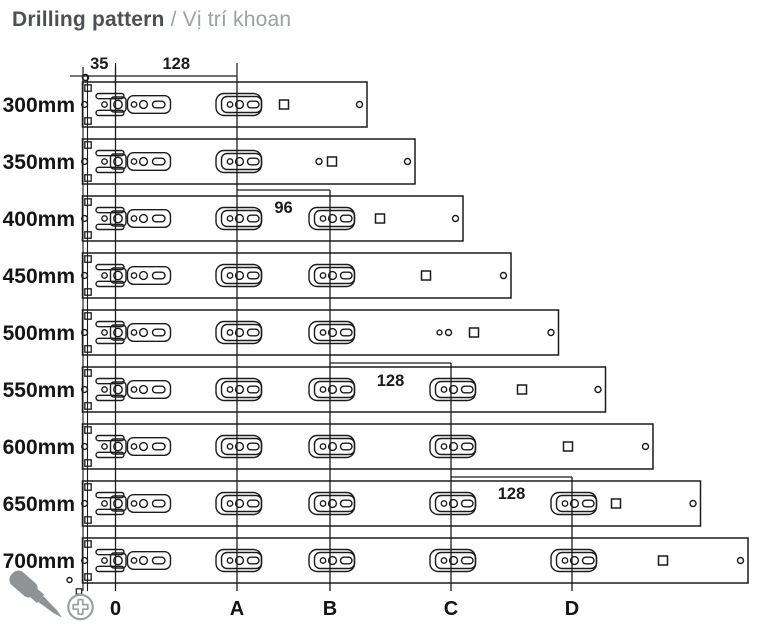 This screenshot has width=766, height=624. Describe the element at coordinates (272, 218) in the screenshot. I see `rail-row-400mm` at that location.